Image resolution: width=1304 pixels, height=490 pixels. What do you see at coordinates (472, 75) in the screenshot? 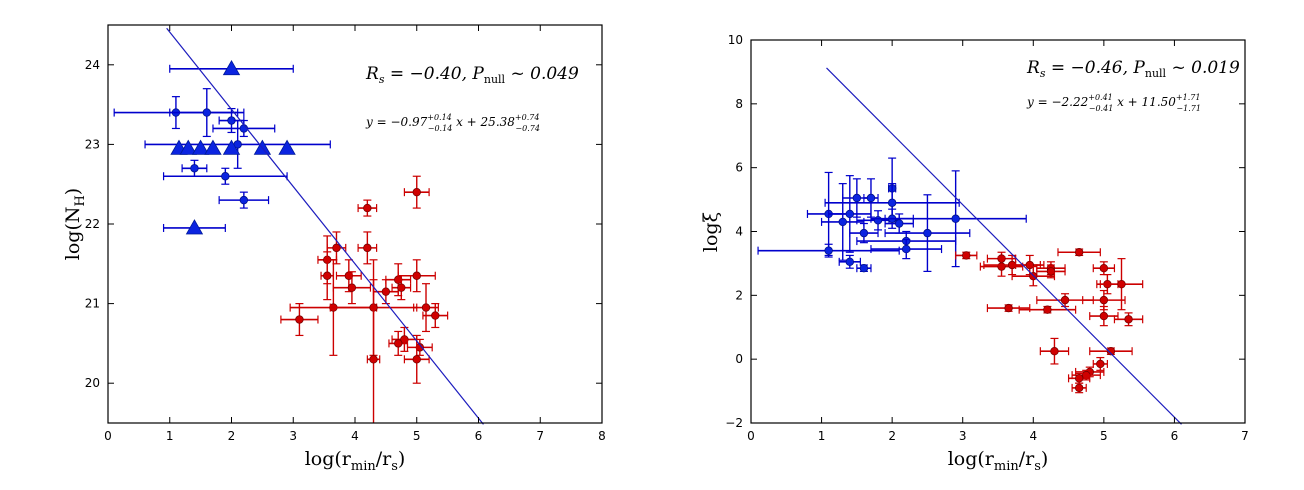
I see `nh-stats-text: Rs = −0.40, Pnull ~ 0.049` at bounding box center [472, 75].